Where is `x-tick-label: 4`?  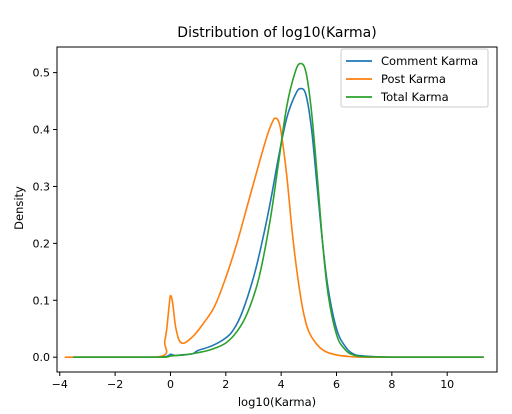
x-tick-label: 4 is located at coordinates (281, 384).